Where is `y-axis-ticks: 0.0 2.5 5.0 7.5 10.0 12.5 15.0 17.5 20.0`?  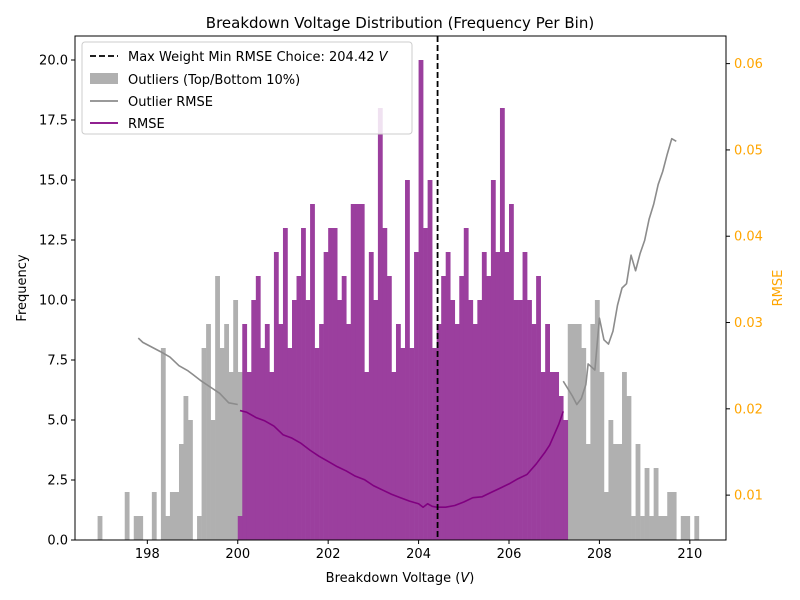
y-axis-ticks: 0.0 2.5 5.0 7.5 10.0 12.5 15.0 17.5 20.0 is located at coordinates (57, 301).